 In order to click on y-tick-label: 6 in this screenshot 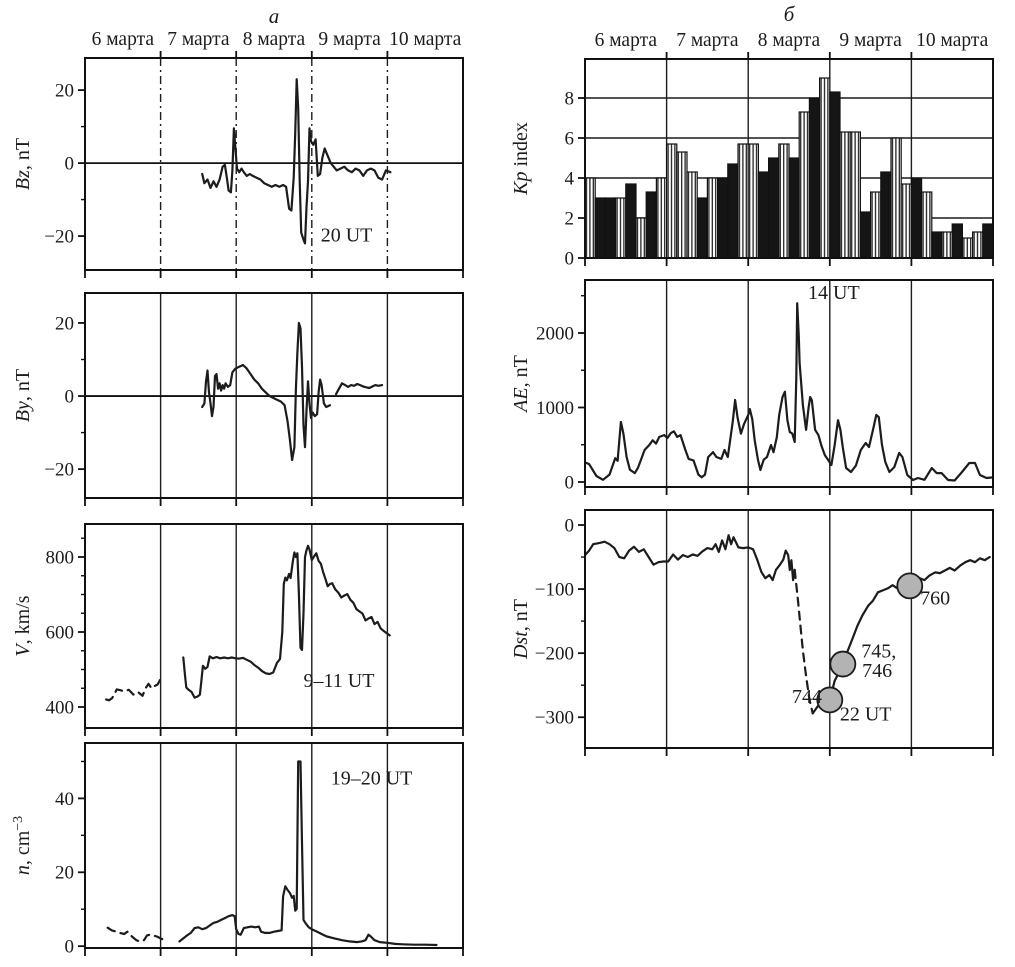, I will do `click(570, 138)`.